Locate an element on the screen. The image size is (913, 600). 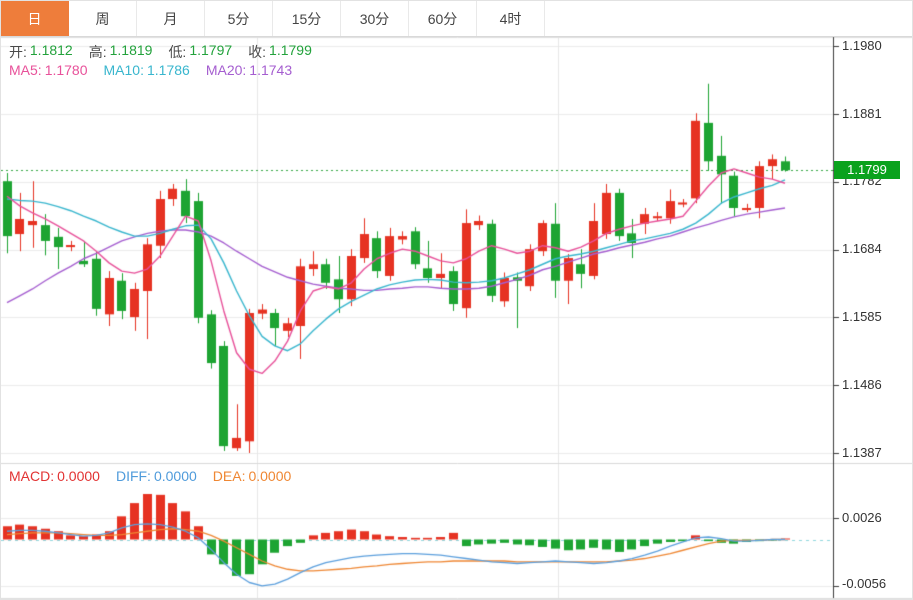
timeframe-tabbar: 日 周 月 5分 15分 30分 60分 4时 is located at coordinates (456, 19).